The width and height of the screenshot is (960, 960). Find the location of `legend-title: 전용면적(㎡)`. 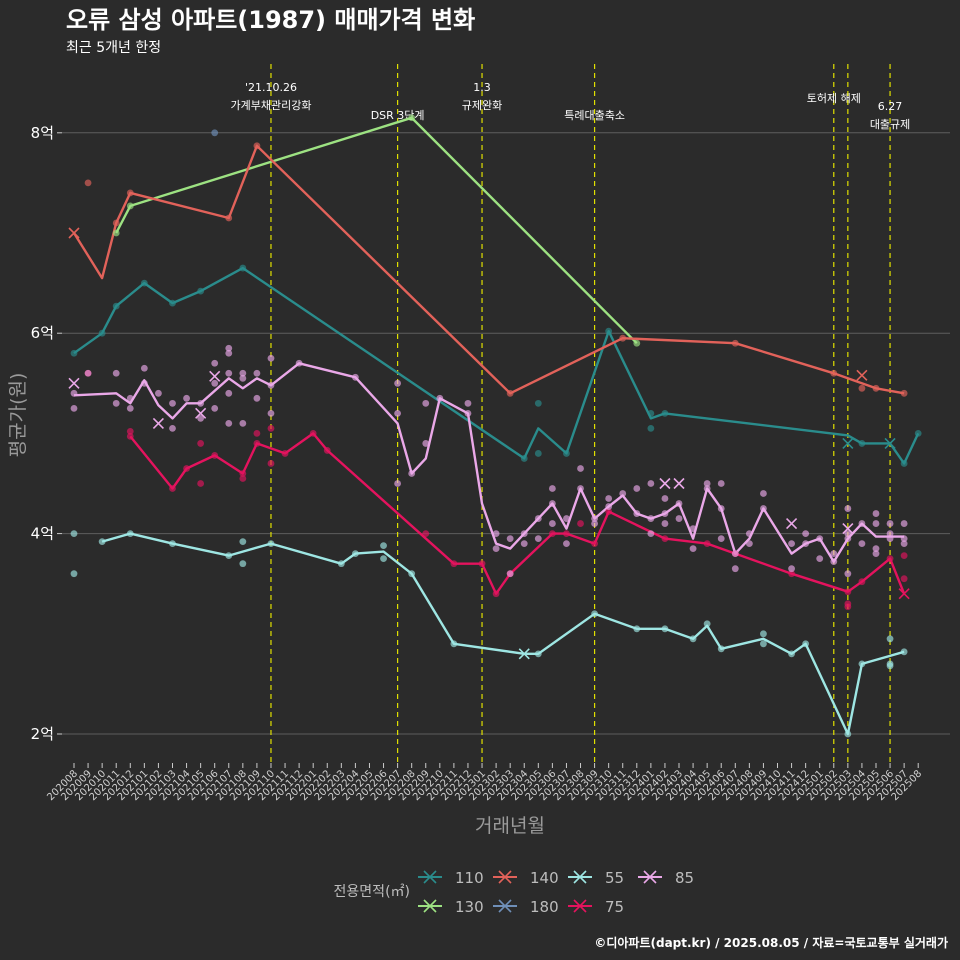

legend-title: 전용면적(㎡) is located at coordinates (372, 892).